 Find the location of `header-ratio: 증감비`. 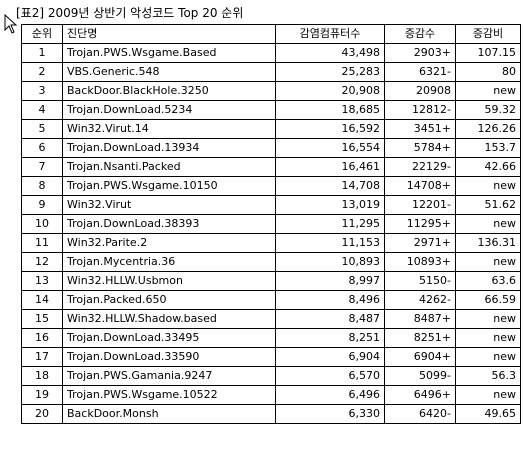

header-ratio: 증감비 is located at coordinates (488, 34).